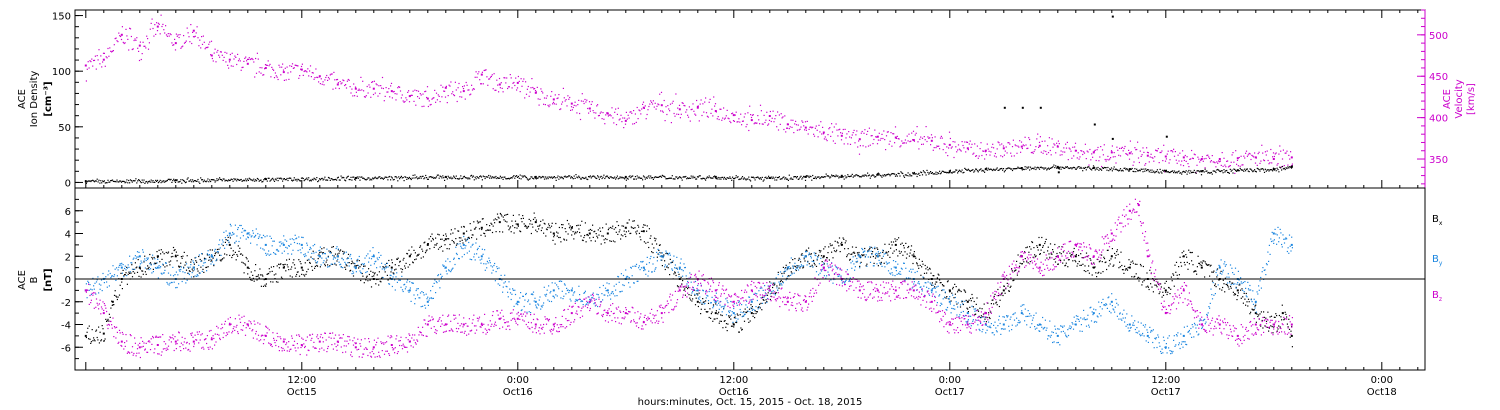 This screenshot has height=410, width=1500. I want to click on bx-point, so click(1165, 290).